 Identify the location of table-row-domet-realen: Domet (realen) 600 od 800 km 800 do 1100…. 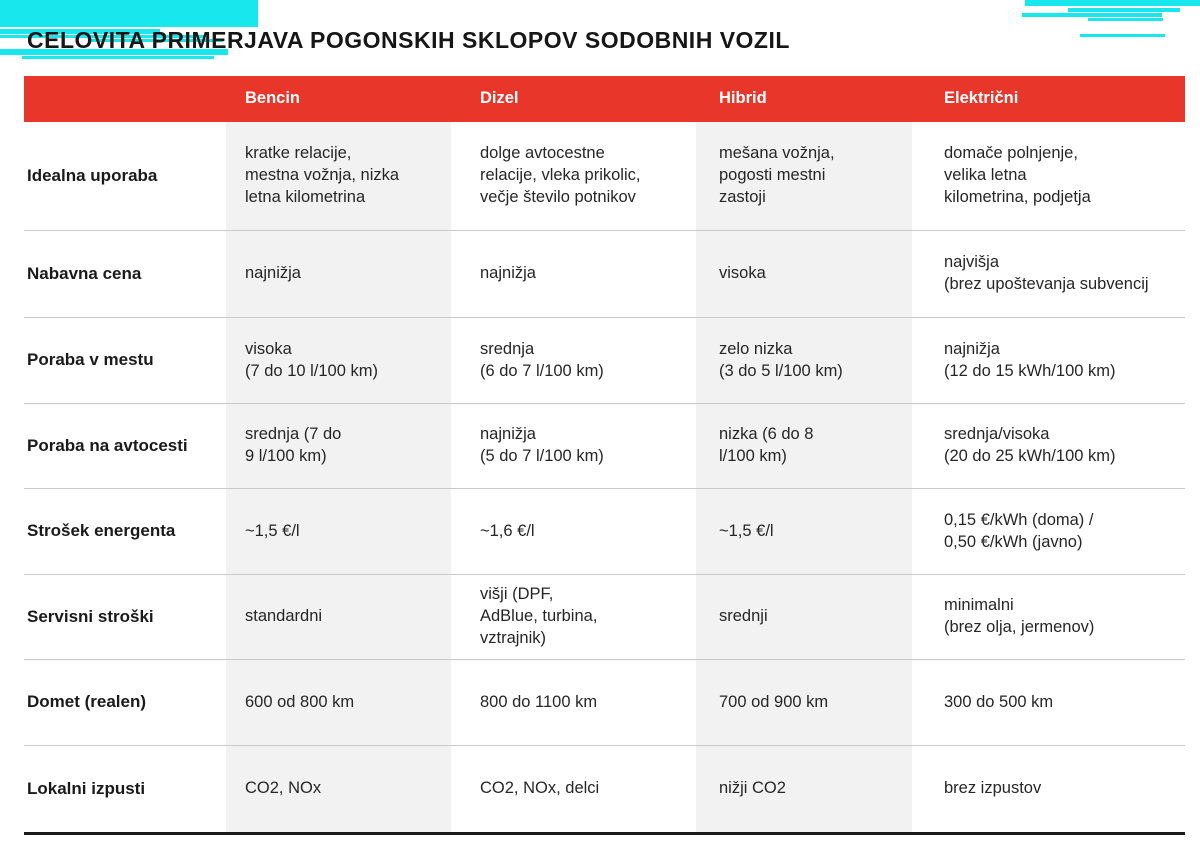
(604, 703).